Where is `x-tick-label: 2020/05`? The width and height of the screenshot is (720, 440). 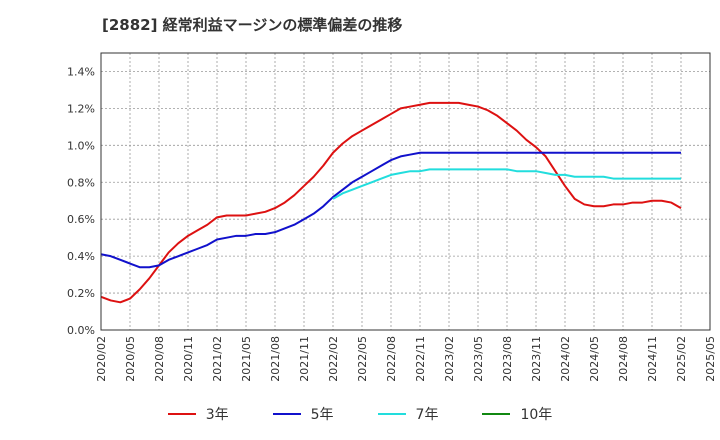
x-tick-label: 2020/05 is located at coordinates (130, 359).